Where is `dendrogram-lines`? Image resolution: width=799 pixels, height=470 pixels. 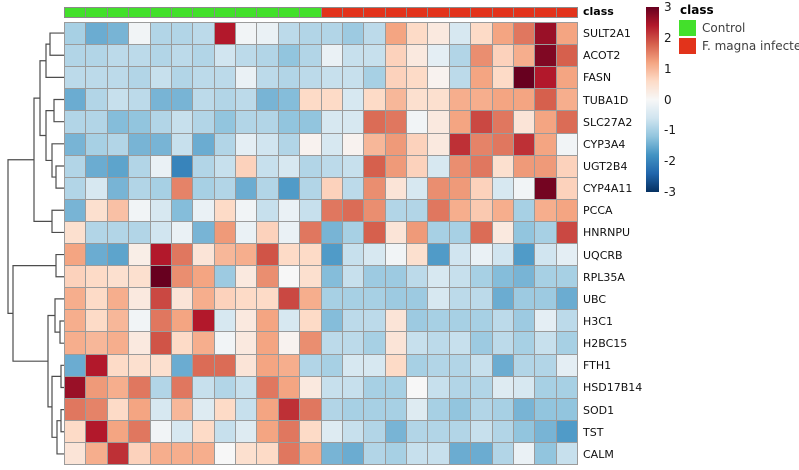
dendrogram-lines is located at coordinates (35, 243).